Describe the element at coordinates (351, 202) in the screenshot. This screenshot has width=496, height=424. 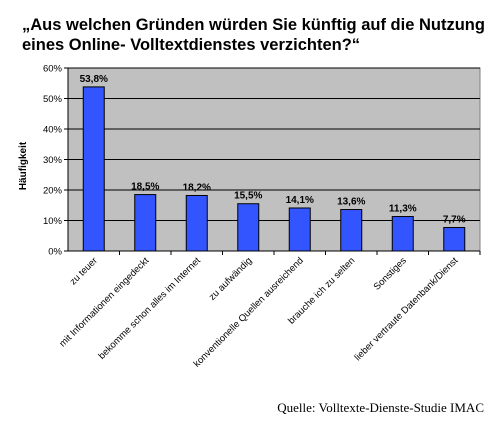
I see `data-label: 13,6%` at that location.